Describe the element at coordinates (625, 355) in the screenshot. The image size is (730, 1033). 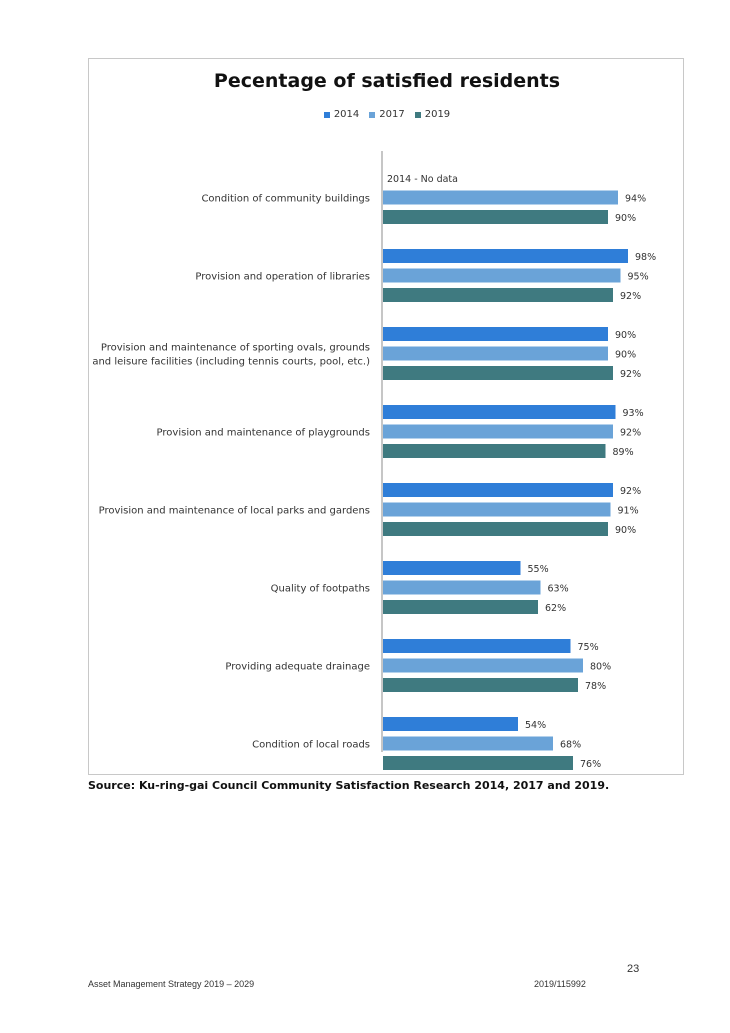
I see `data-label-2017: 90%` at that location.